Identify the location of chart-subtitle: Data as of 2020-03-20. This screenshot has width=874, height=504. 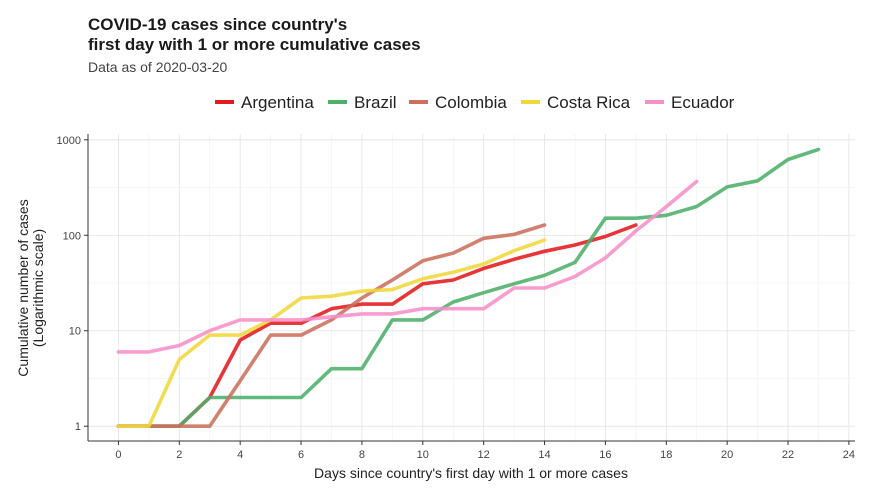
(158, 67).